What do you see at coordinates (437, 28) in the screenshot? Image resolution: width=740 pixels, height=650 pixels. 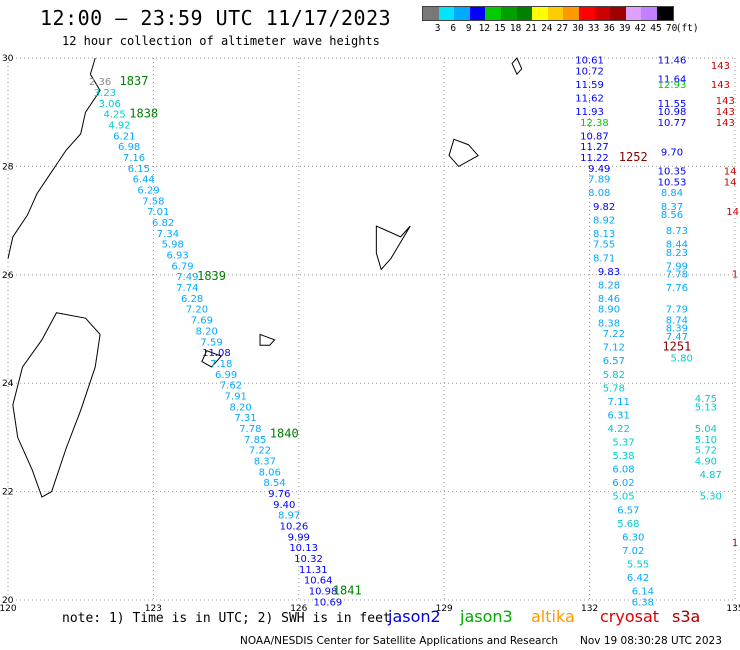 I see `scale-label: 3` at bounding box center [437, 28].